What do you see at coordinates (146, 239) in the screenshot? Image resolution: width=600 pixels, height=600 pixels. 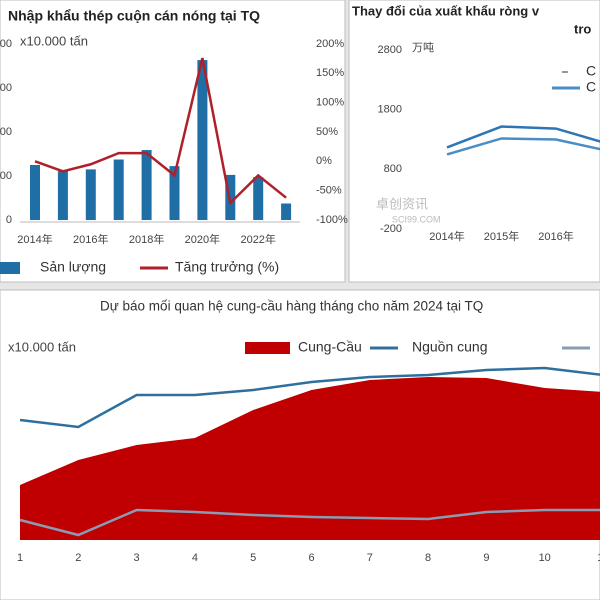 I see `x-tick-label: 2018年` at bounding box center [146, 239].